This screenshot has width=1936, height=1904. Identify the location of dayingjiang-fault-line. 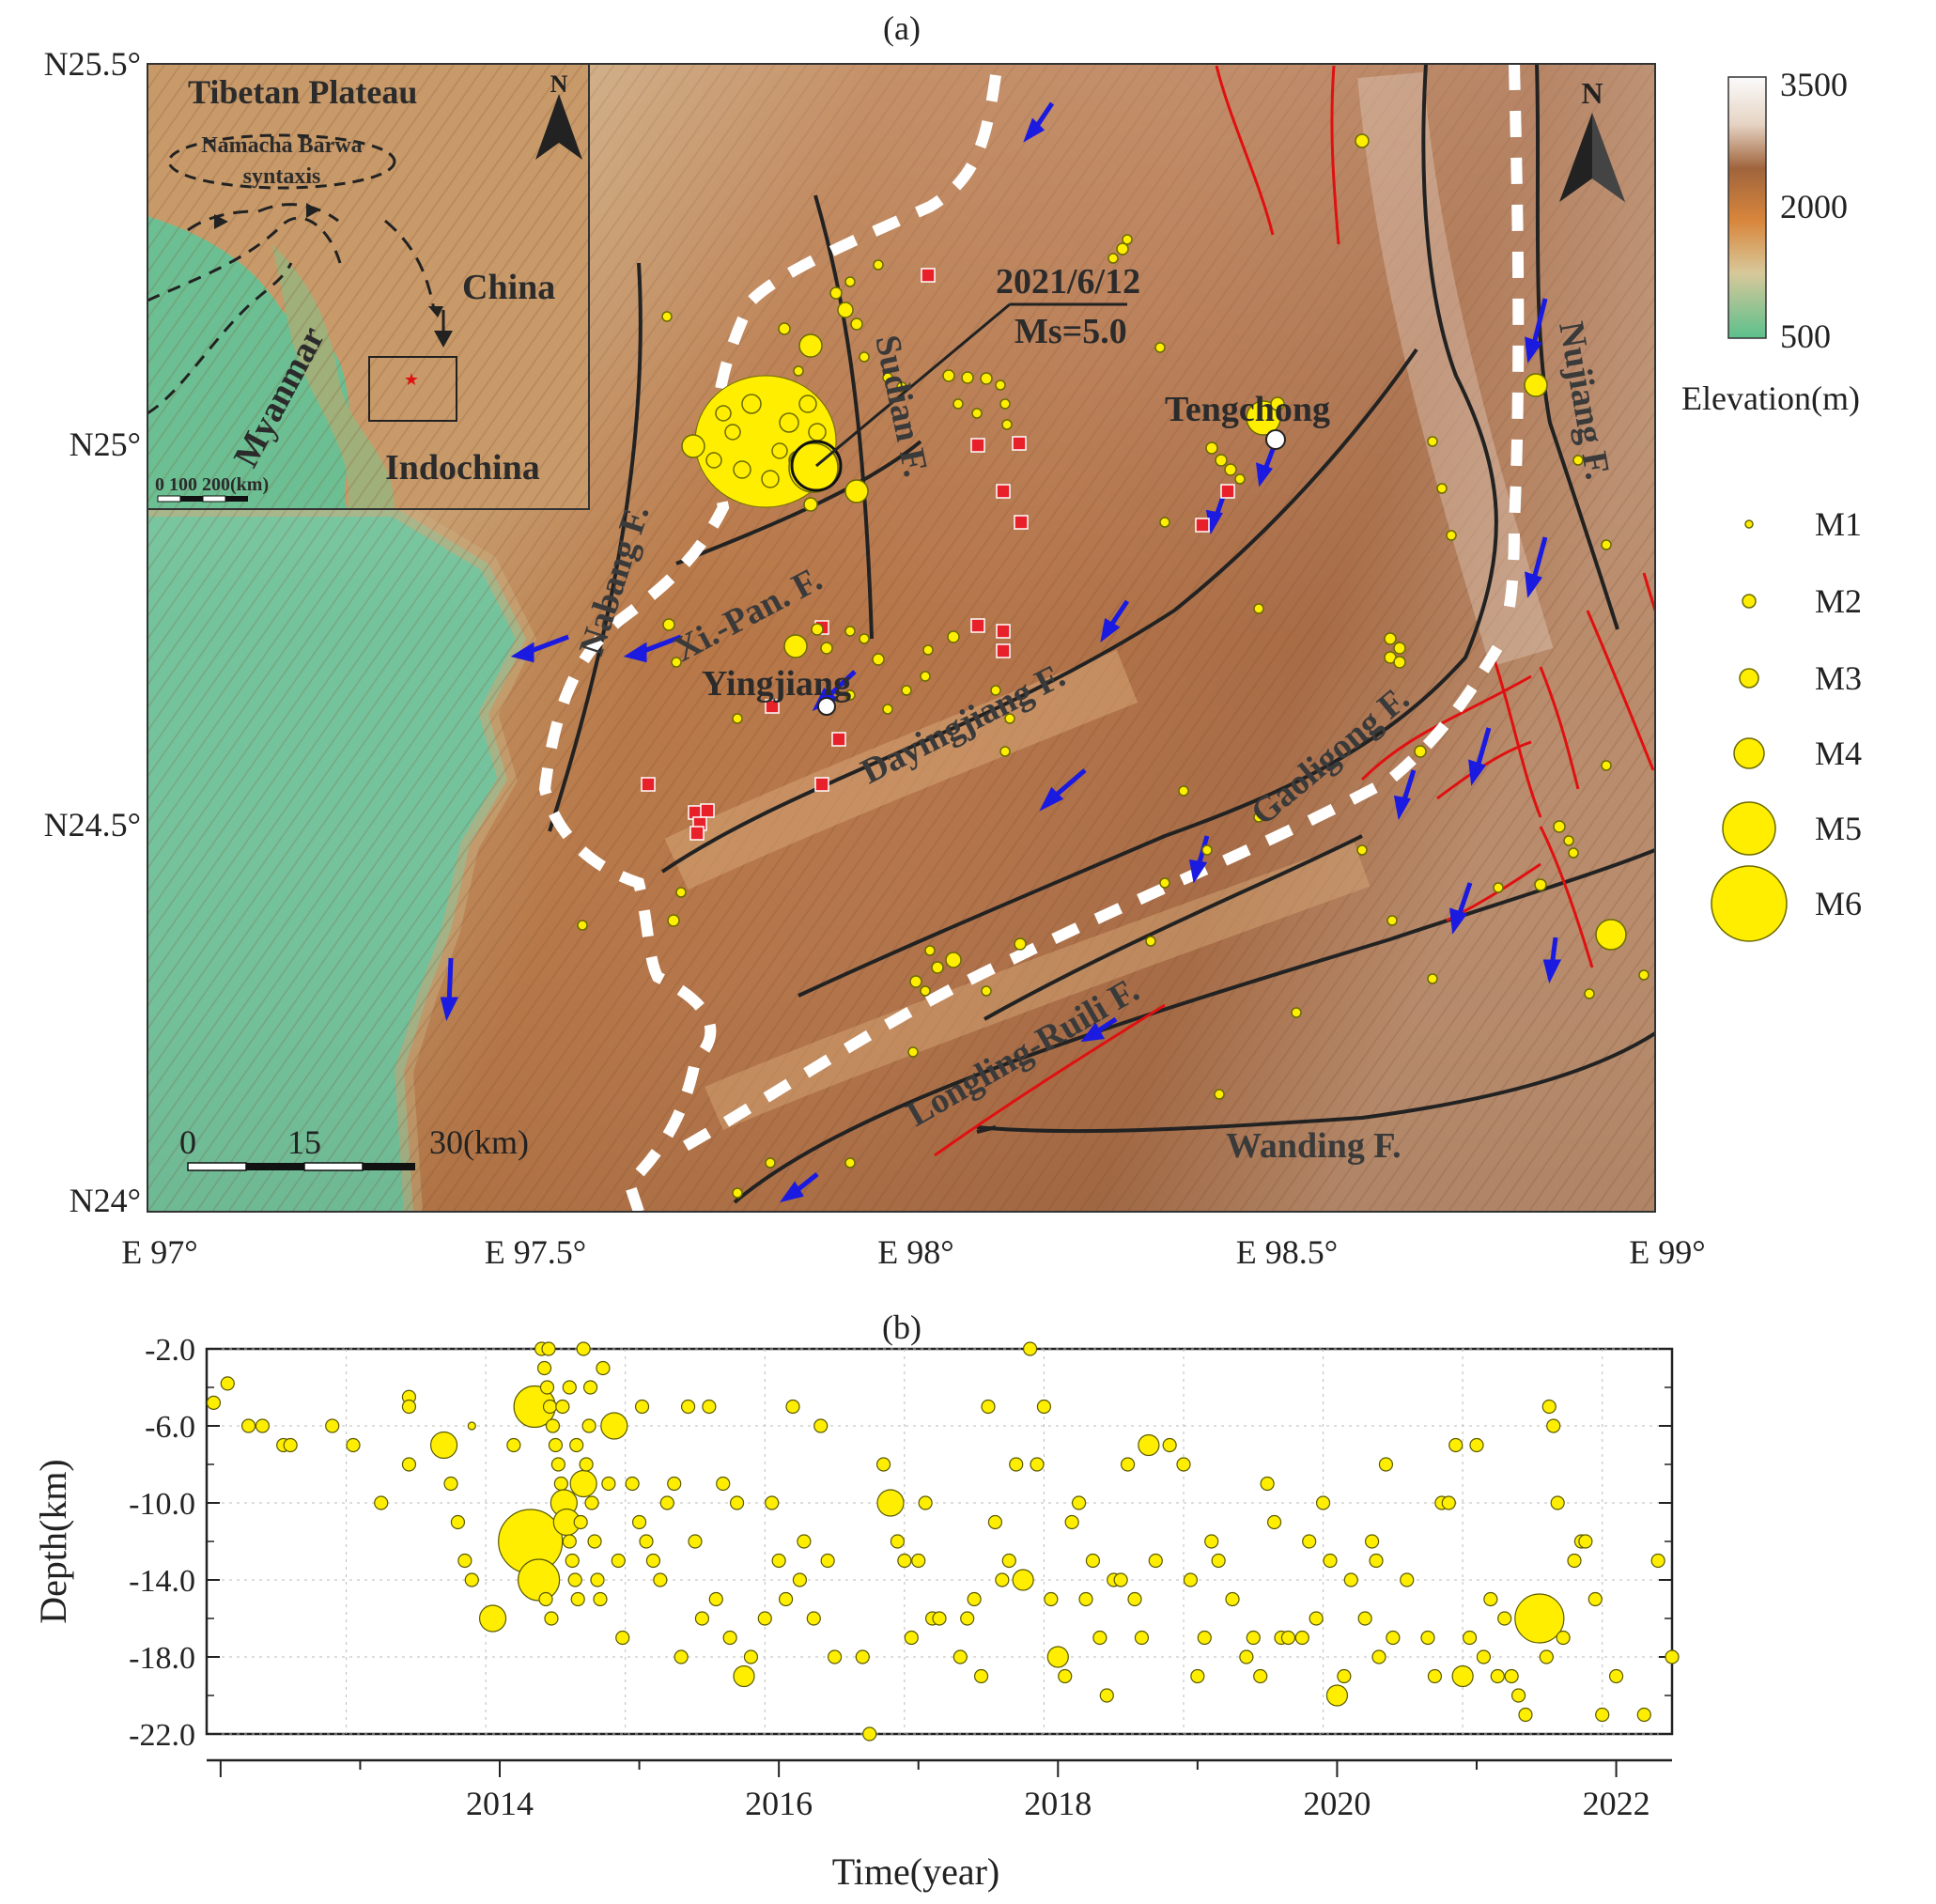
(1039, 611).